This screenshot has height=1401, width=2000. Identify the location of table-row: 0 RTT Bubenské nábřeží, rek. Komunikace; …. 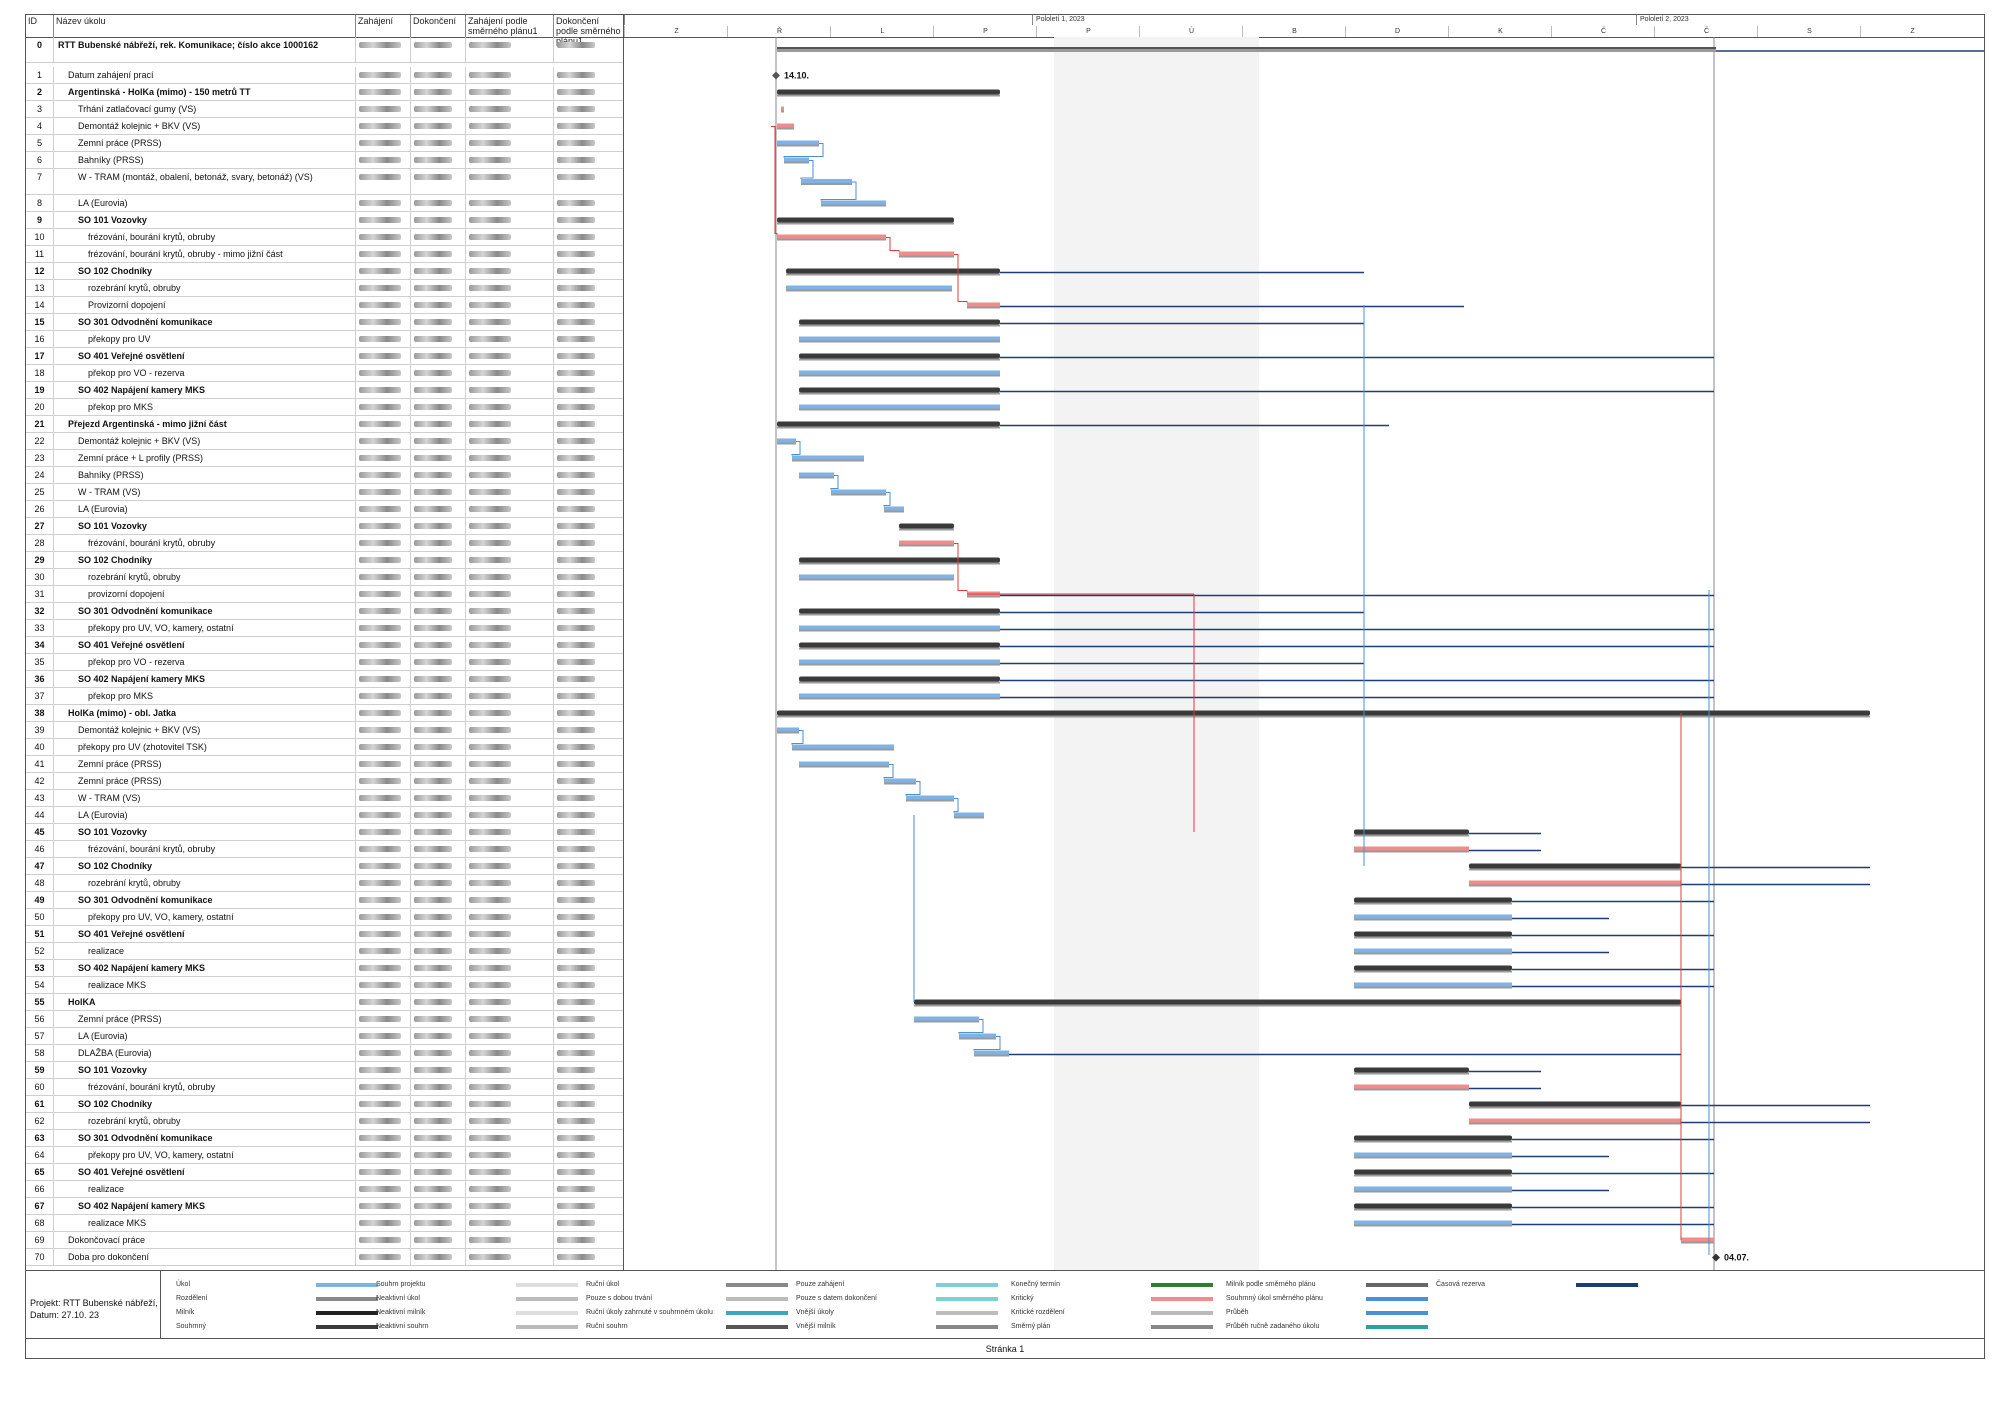
(324, 50).